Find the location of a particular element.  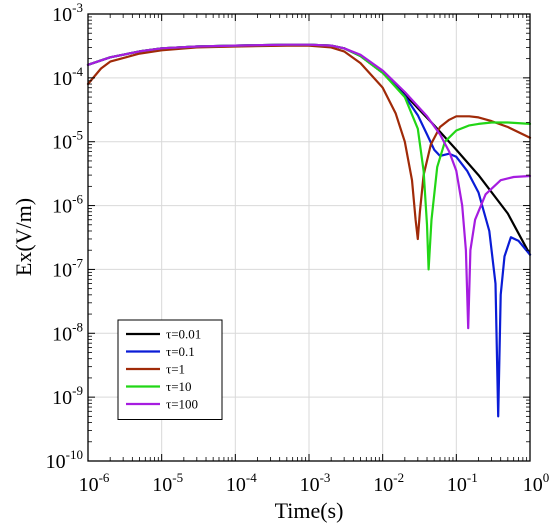

legend-label: τ=0.1 is located at coordinates (180, 351).